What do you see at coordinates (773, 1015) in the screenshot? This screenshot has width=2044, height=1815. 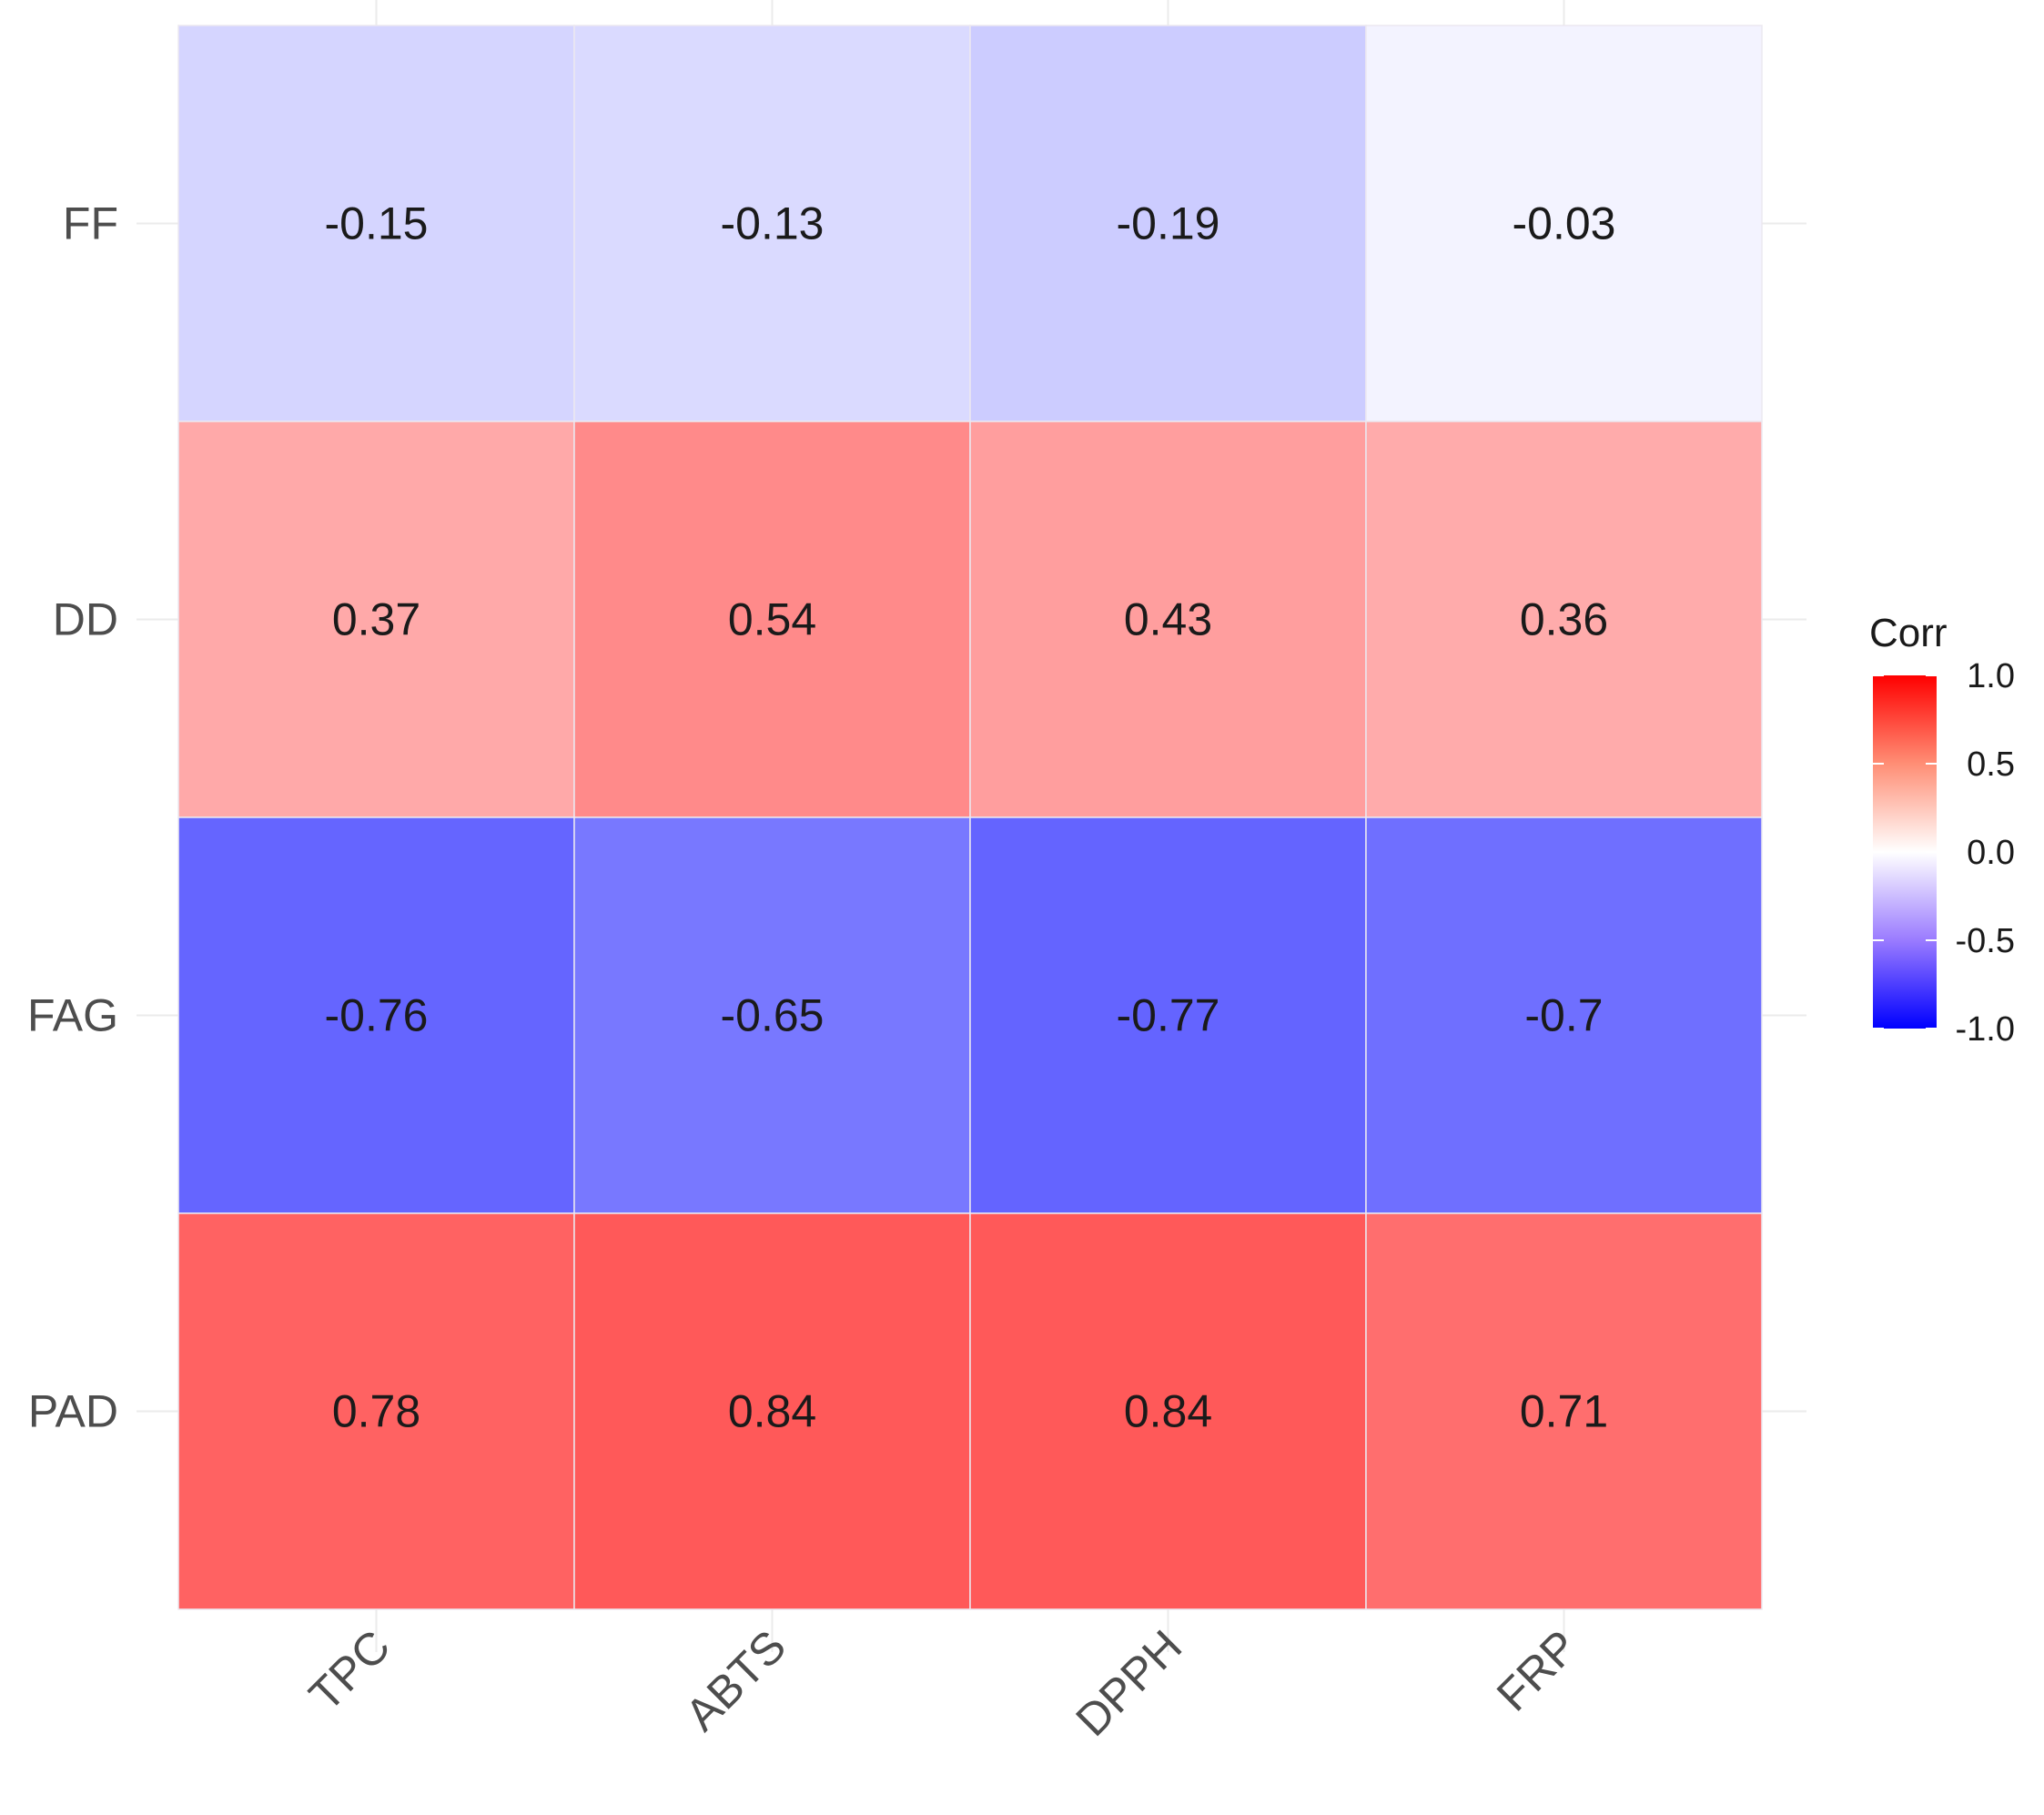 I see `cell-value-label: -0.65` at bounding box center [773, 1015].